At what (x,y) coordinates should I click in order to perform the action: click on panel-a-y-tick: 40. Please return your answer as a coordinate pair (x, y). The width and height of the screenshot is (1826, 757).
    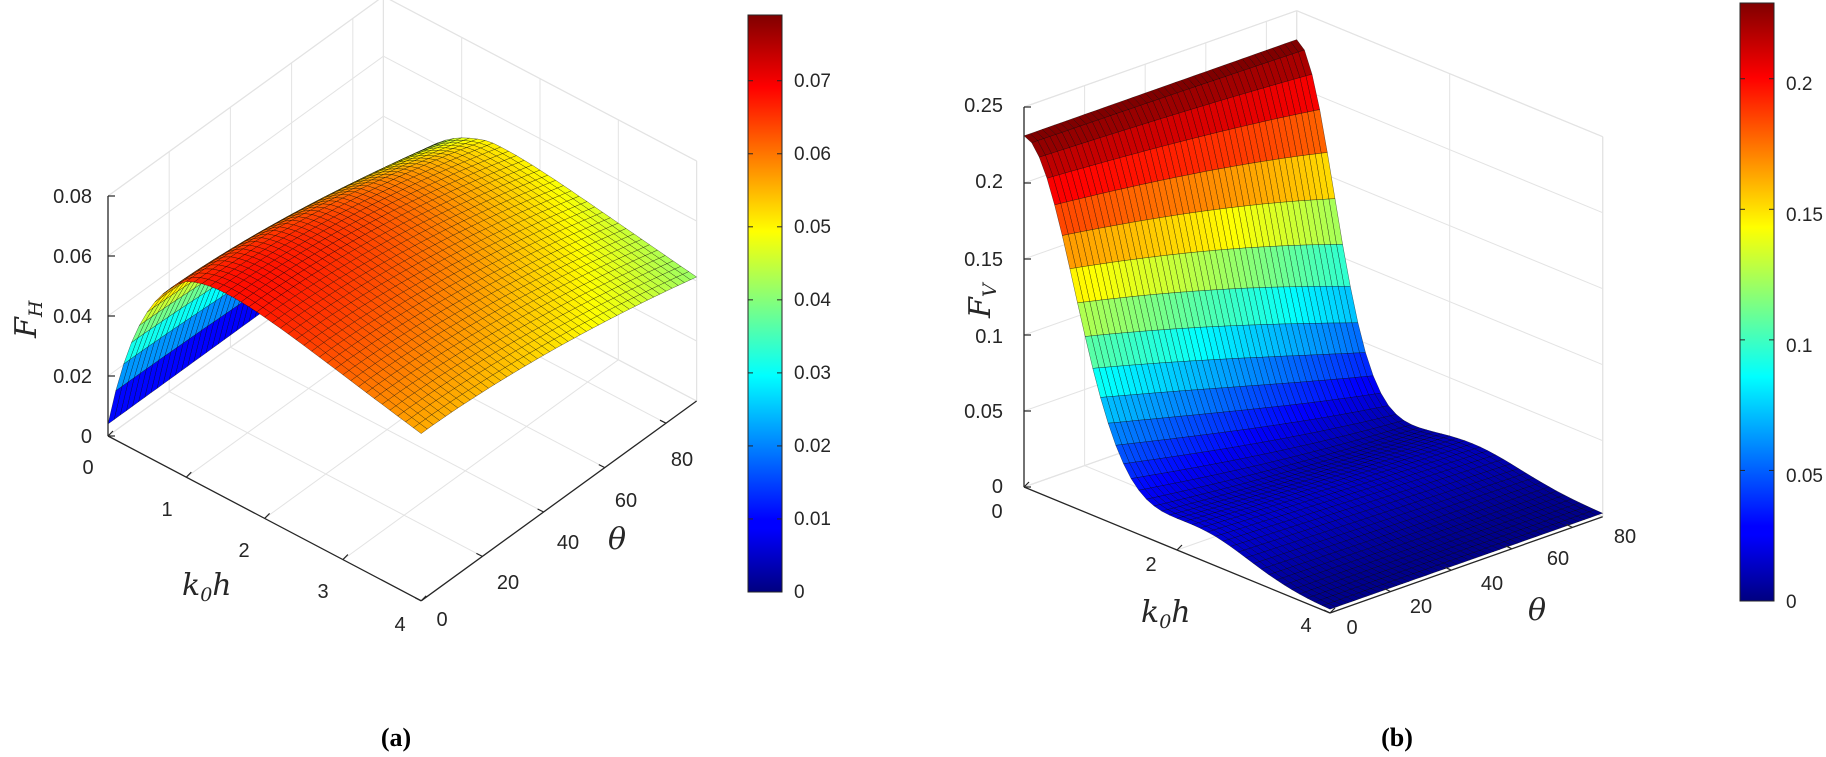
    Looking at the image, I should click on (568, 543).